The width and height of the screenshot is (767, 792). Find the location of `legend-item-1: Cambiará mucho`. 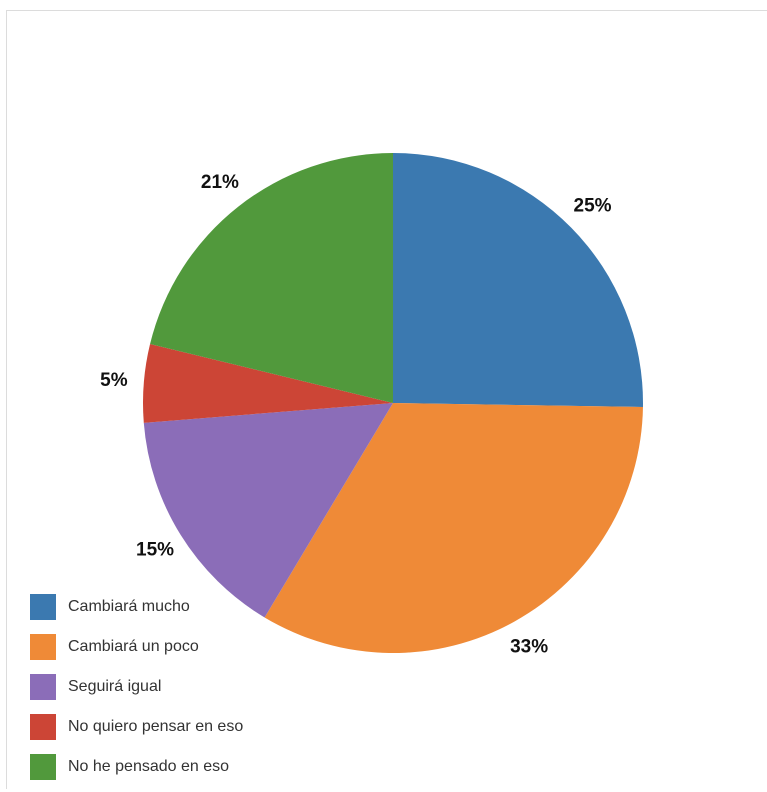

legend-item-1: Cambiará mucho is located at coordinates (136, 606).